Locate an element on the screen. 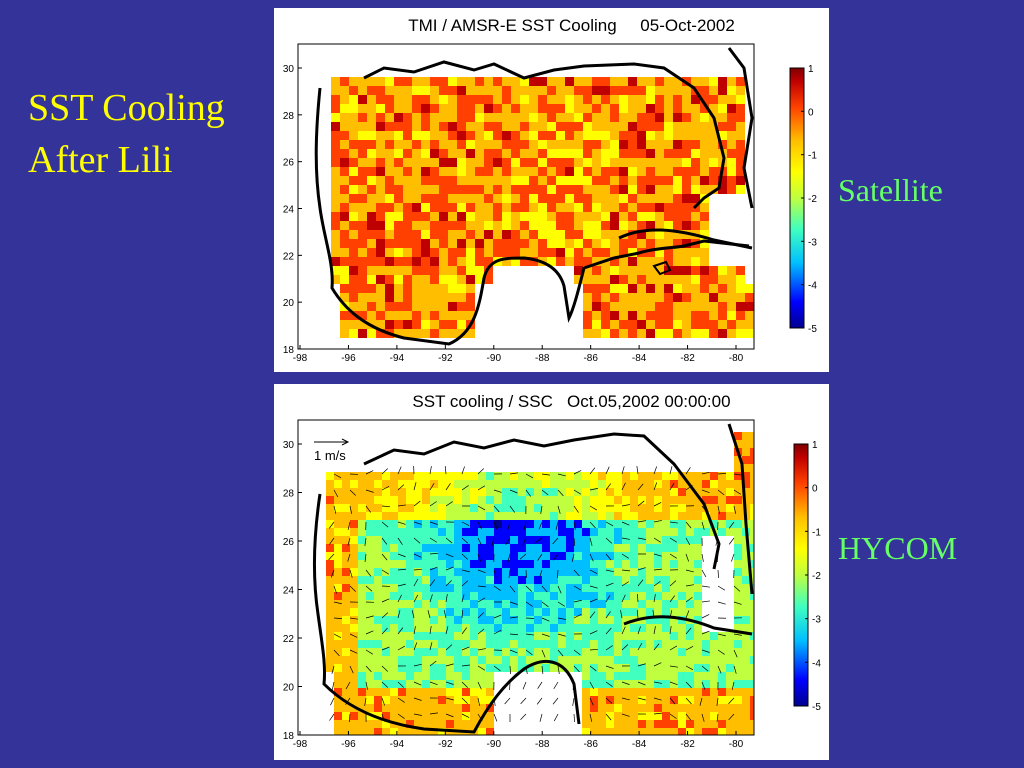 This screenshot has height=768, width=1024. x-tick-label: -94 is located at coordinates (397, 358).